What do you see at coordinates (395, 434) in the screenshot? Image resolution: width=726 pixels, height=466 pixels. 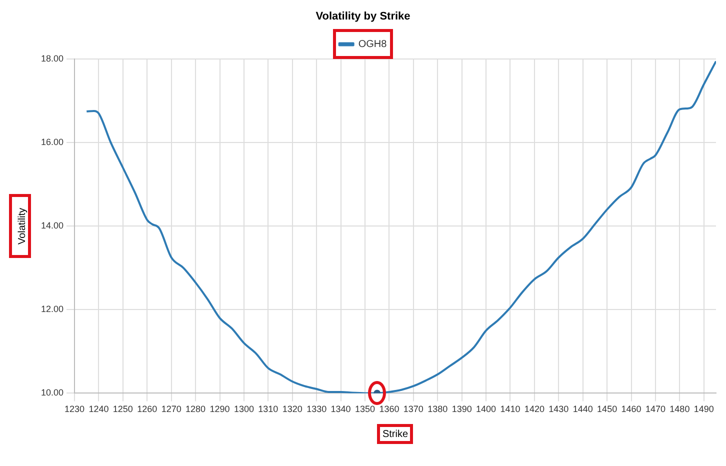 I see `x-axis-title: Strike` at bounding box center [395, 434].